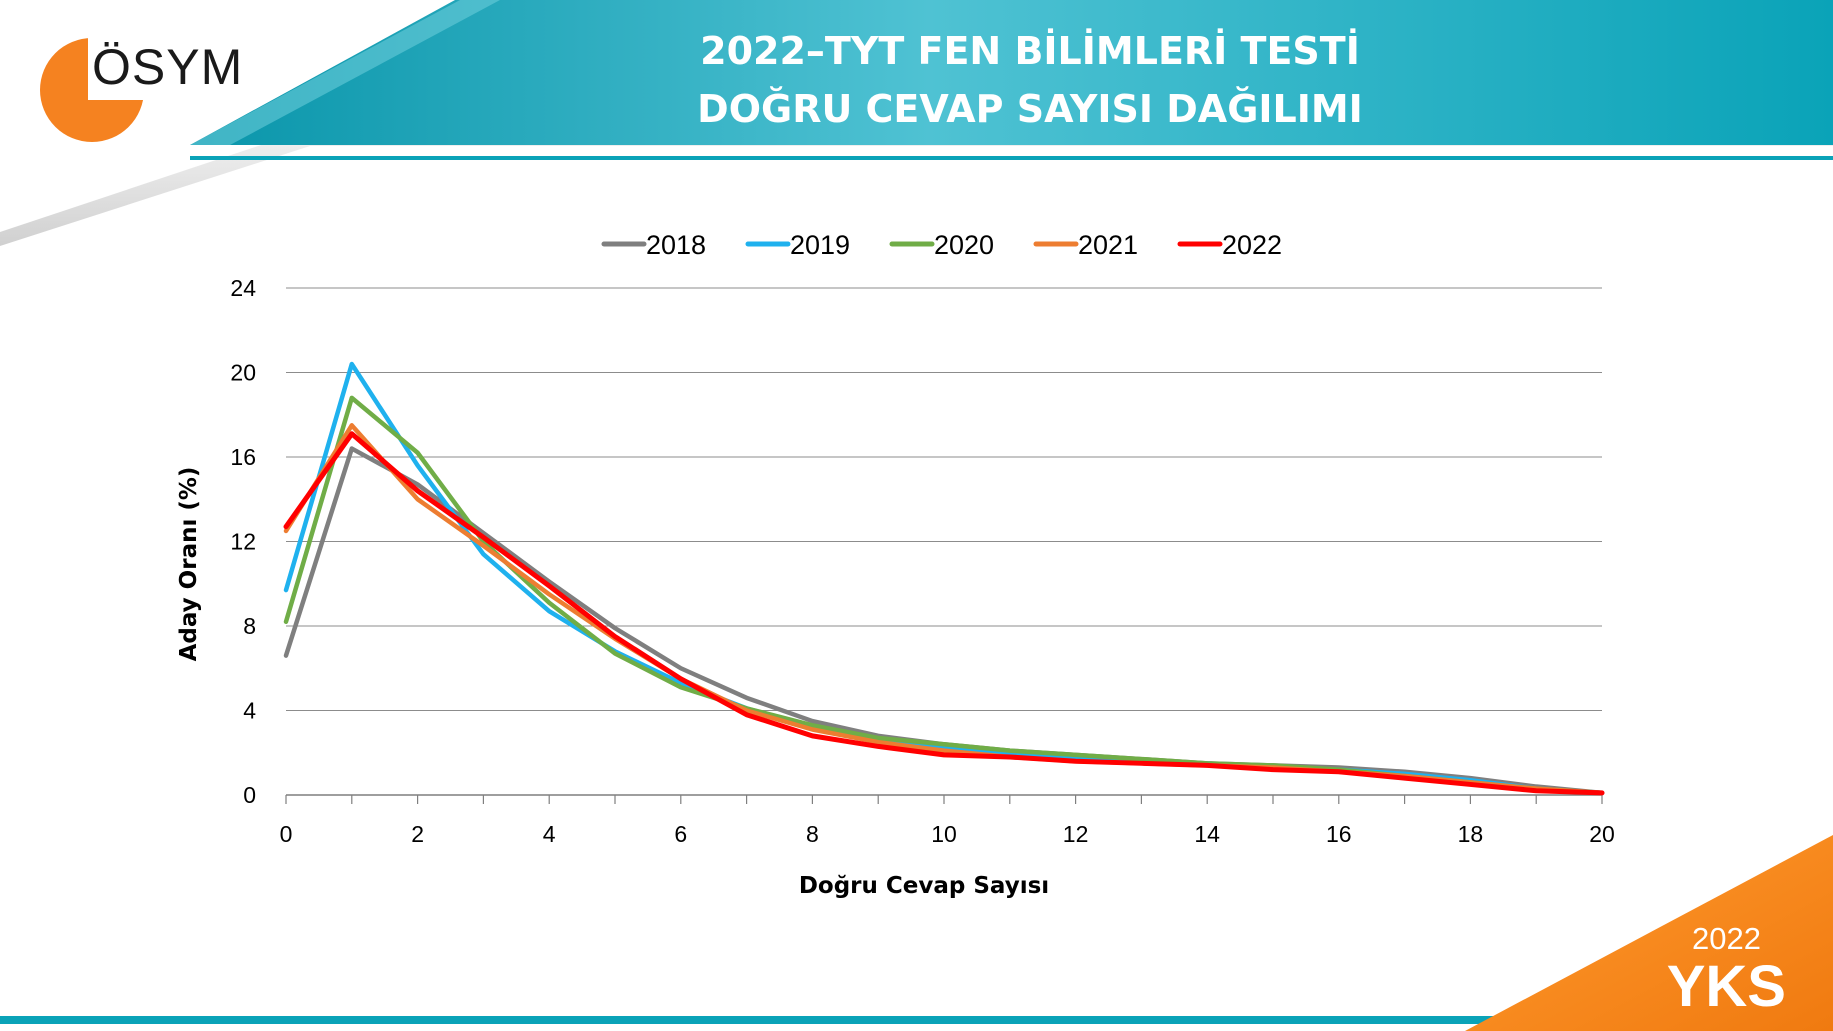  Describe the element at coordinates (1011, 158) in the screenshot. I see `header-underline` at that location.